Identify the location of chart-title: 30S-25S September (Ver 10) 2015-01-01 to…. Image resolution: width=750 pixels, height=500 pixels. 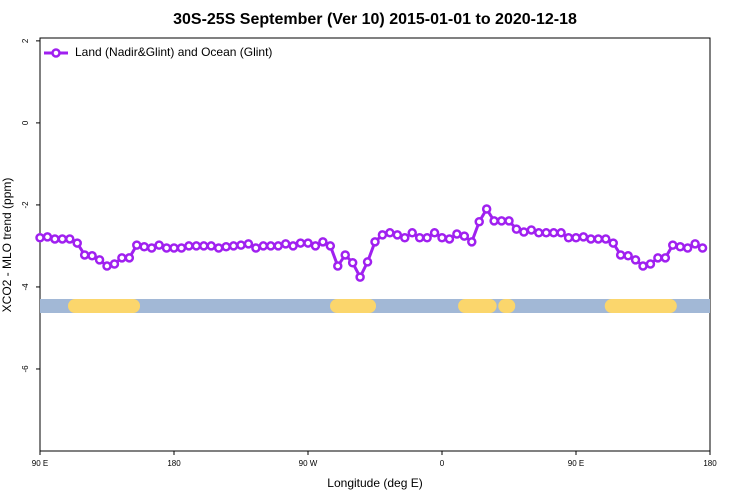
(375, 19).